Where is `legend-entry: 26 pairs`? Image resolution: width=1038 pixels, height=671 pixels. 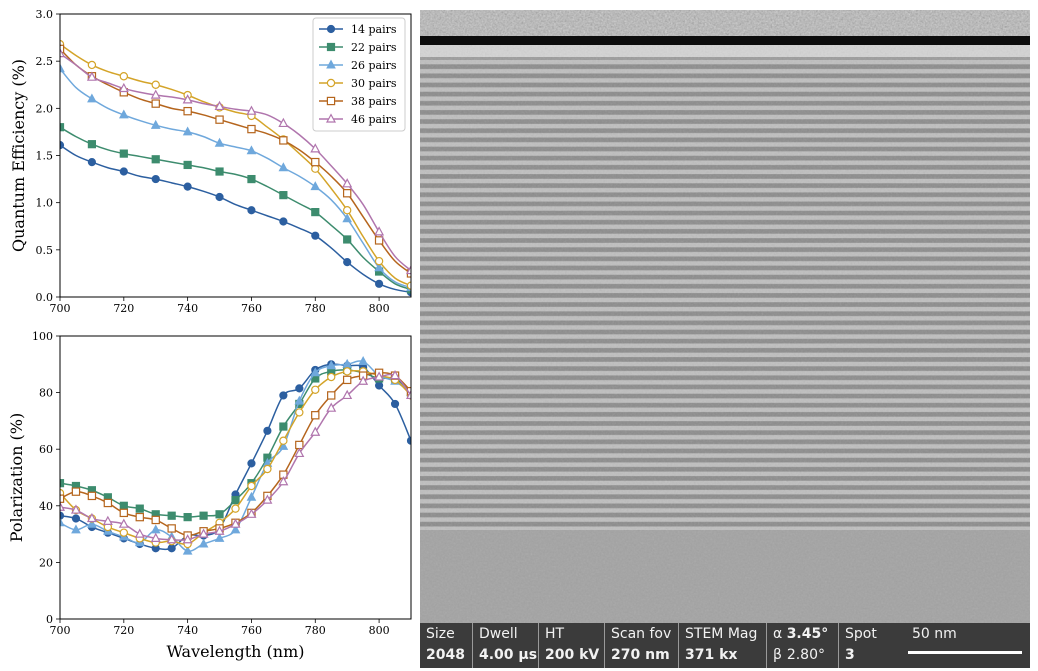
legend-entry: 26 pairs is located at coordinates (358, 65).